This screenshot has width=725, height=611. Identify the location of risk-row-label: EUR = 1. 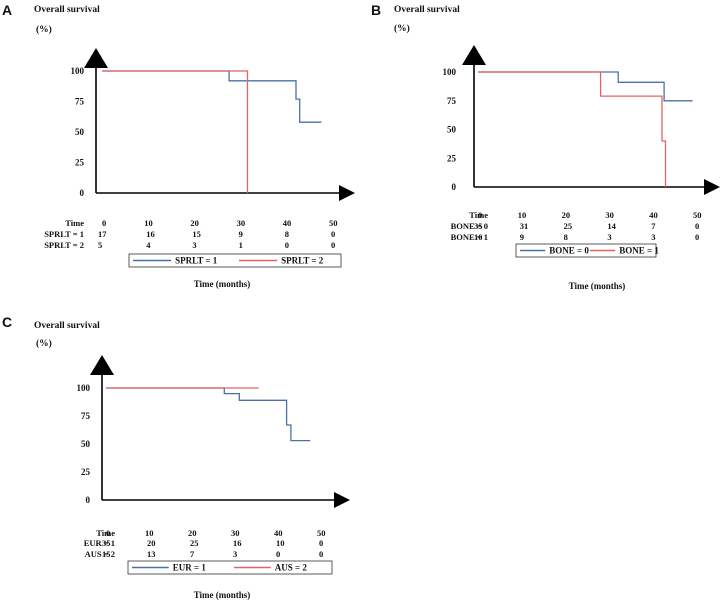
(99, 543).